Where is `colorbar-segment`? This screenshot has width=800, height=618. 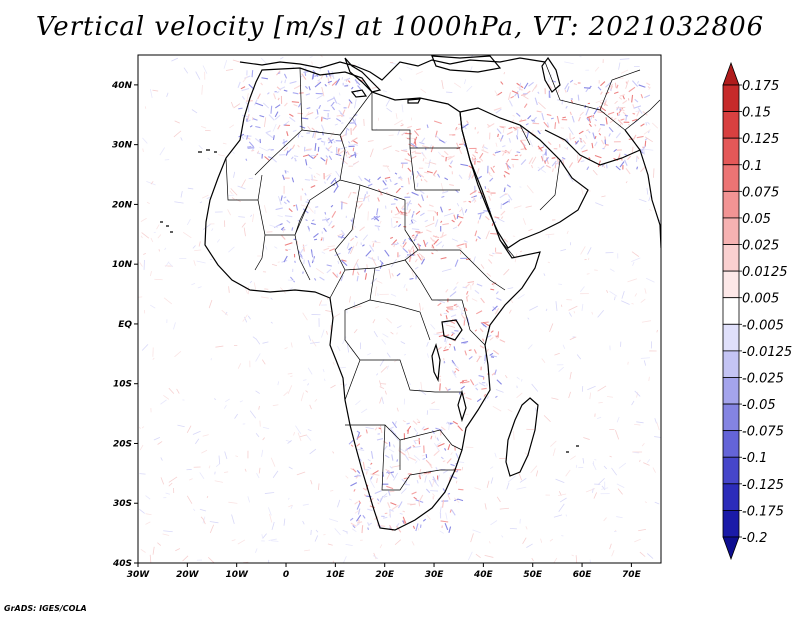
colorbar-segment is located at coordinates (731, 444).